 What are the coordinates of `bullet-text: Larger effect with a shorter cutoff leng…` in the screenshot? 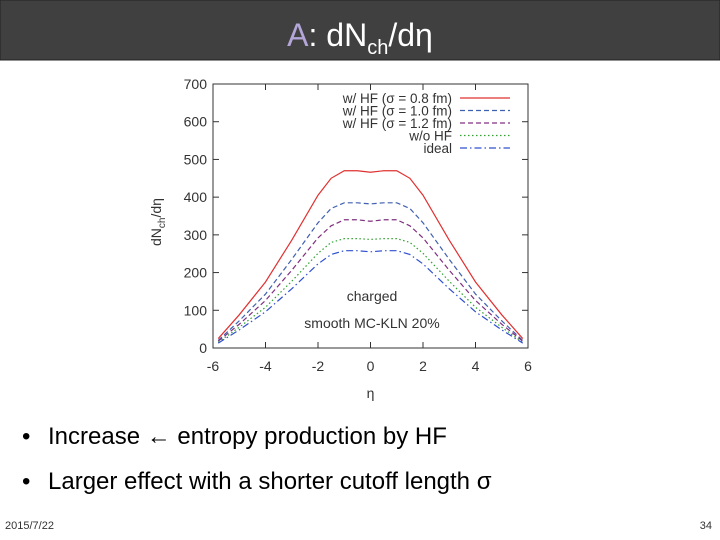 It's located at (270, 481).